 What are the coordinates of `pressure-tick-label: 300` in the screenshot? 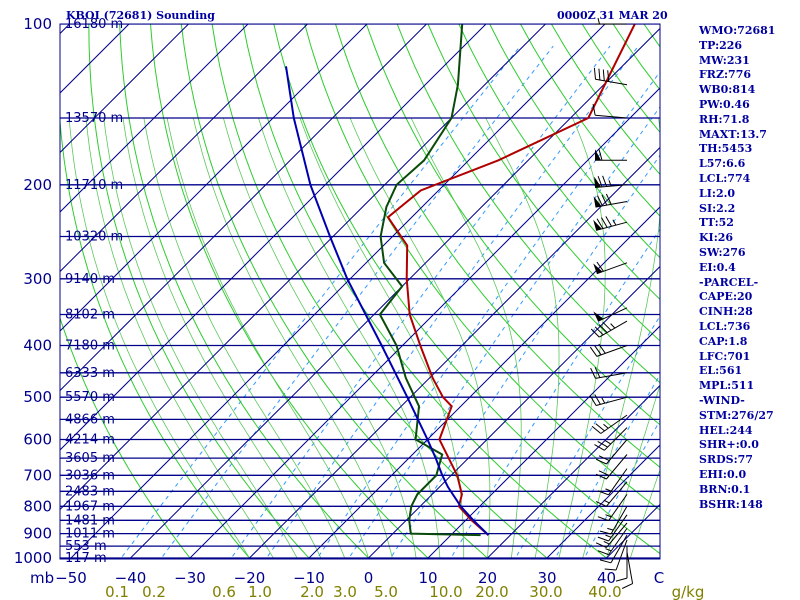 It's located at (37, 279).